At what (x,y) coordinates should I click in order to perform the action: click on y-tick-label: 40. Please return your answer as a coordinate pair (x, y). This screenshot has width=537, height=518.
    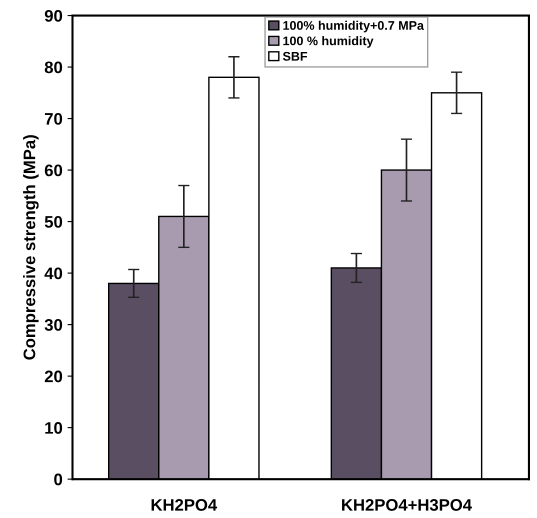
    Looking at the image, I should click on (53, 274).